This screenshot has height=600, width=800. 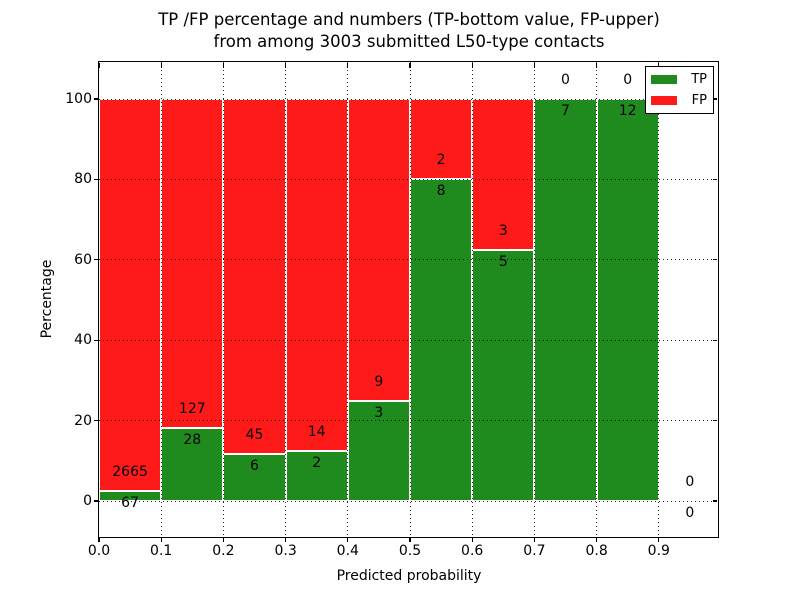 What do you see at coordinates (254, 465) in the screenshot?
I see `tp-count-label: 6` at bounding box center [254, 465].